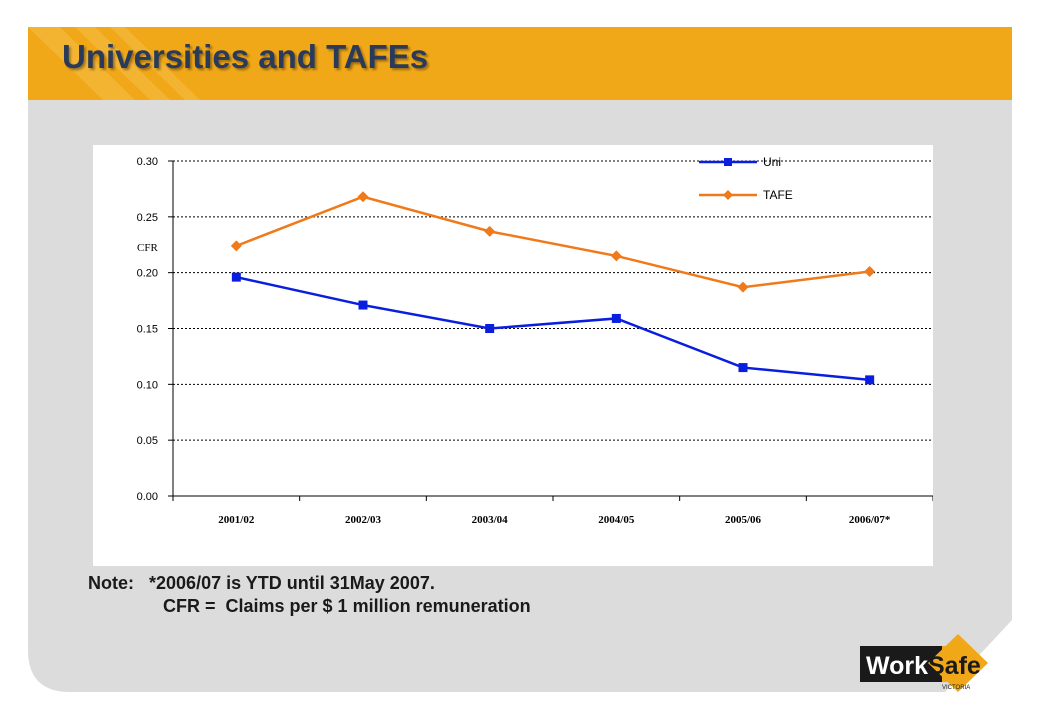 The width and height of the screenshot is (1040, 720). Describe the element at coordinates (743, 520) in the screenshot. I see `x-tick-label: 2005/06` at that location.